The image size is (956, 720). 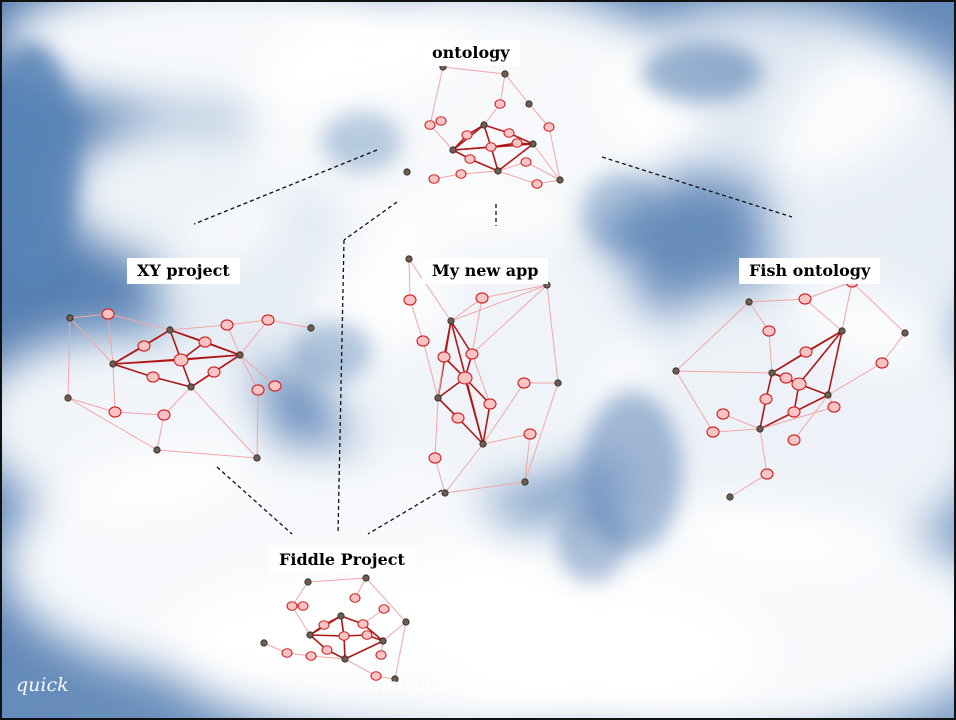 What do you see at coordinates (342, 560) in the screenshot?
I see `label-fiddle-project: Fiddle Project` at bounding box center [342, 560].